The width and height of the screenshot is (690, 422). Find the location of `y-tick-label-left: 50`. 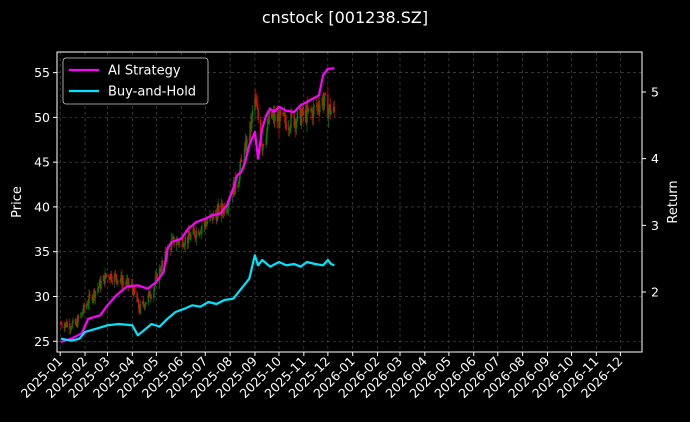

y-tick-label-left: 50 is located at coordinates (42, 117).